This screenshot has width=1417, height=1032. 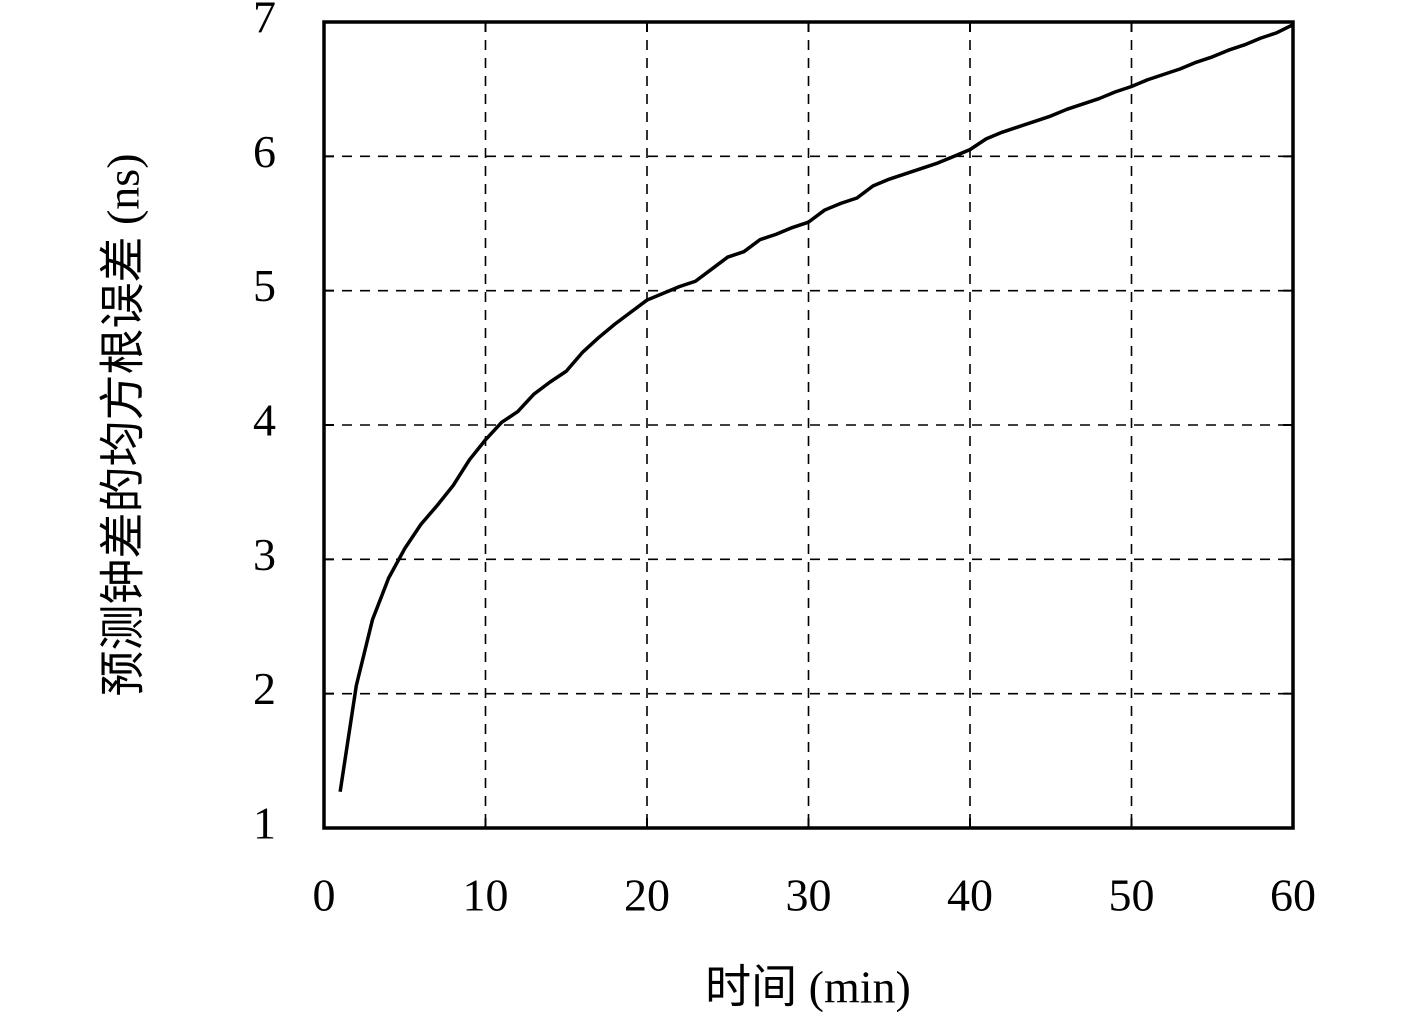 I want to click on y-tick-label: 6, so click(x=264, y=151).